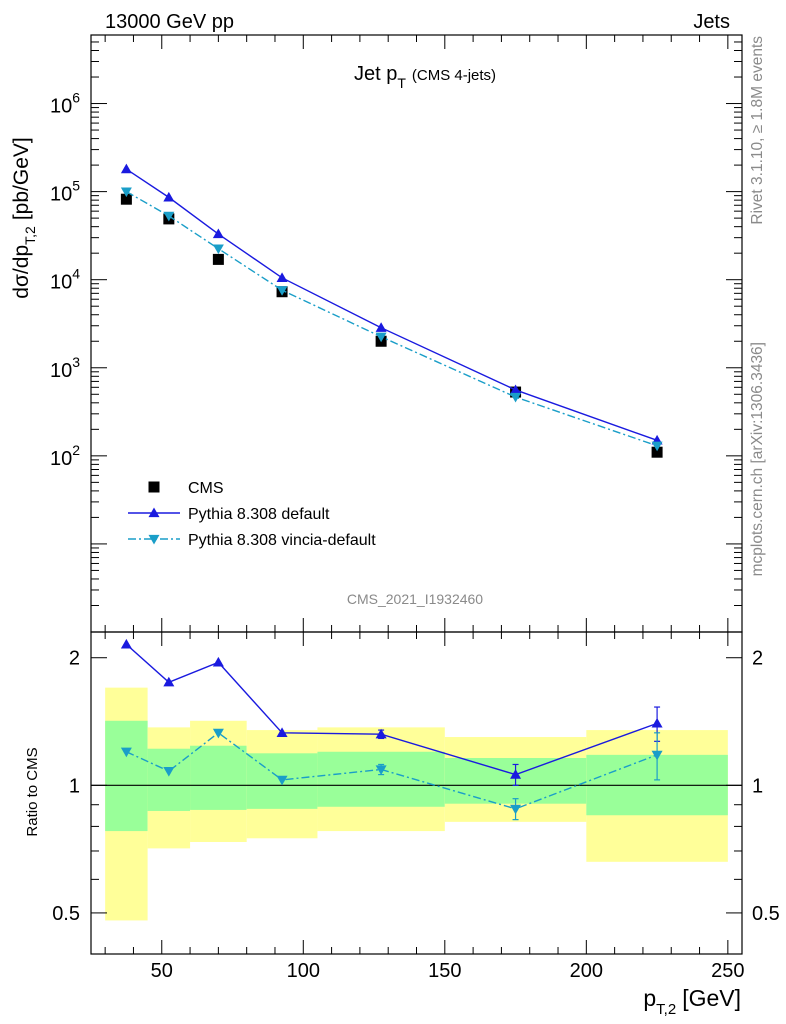  Describe the element at coordinates (415, 599) in the screenshot. I see `analysis-label: CMS_2021_I1932460` at that location.